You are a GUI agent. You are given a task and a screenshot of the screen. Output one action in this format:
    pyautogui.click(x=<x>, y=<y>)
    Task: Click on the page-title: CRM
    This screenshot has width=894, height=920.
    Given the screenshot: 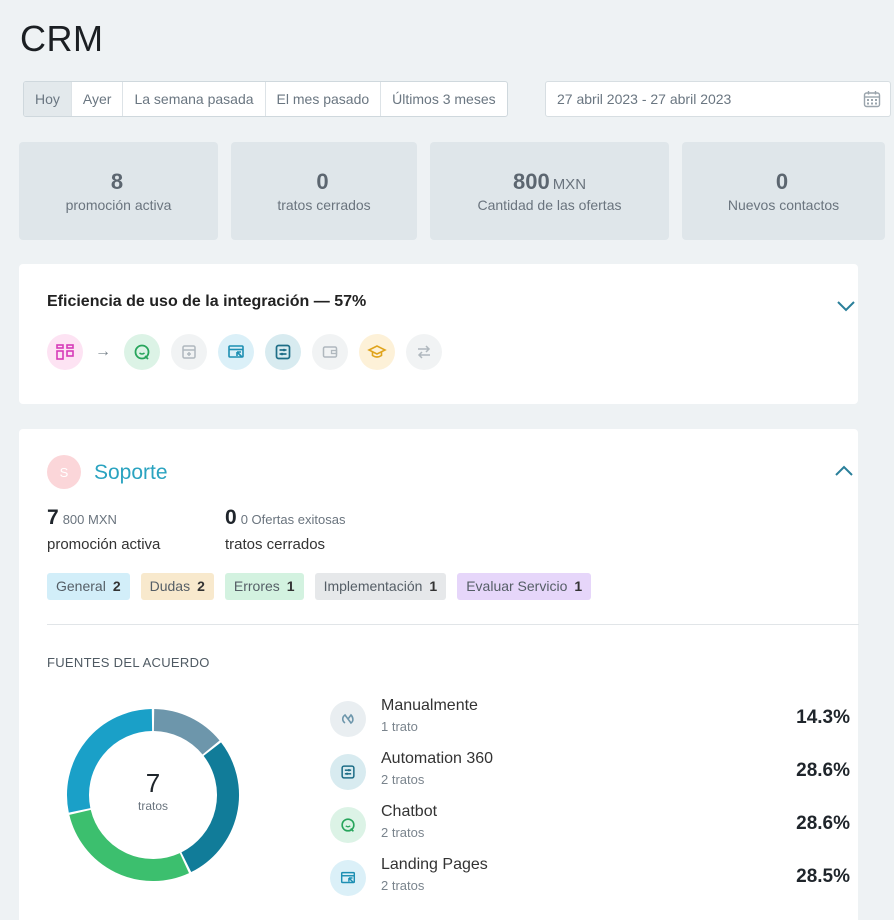 What is the action you would take?
    pyautogui.click(x=62, y=38)
    